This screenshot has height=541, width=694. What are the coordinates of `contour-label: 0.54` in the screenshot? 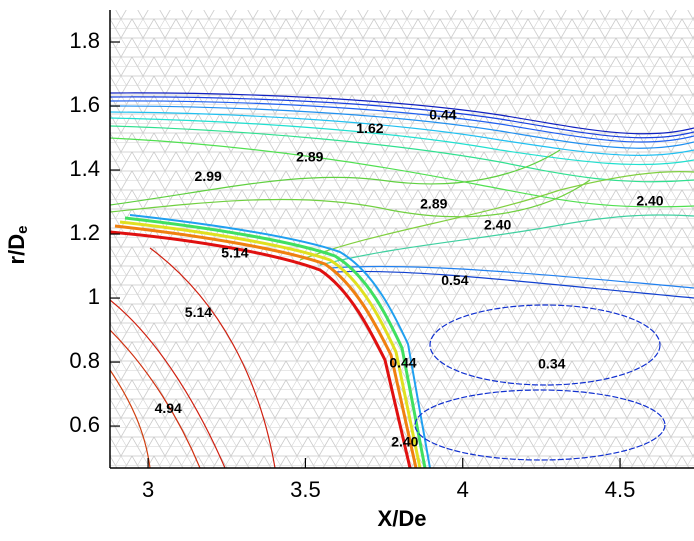 It's located at (454, 280).